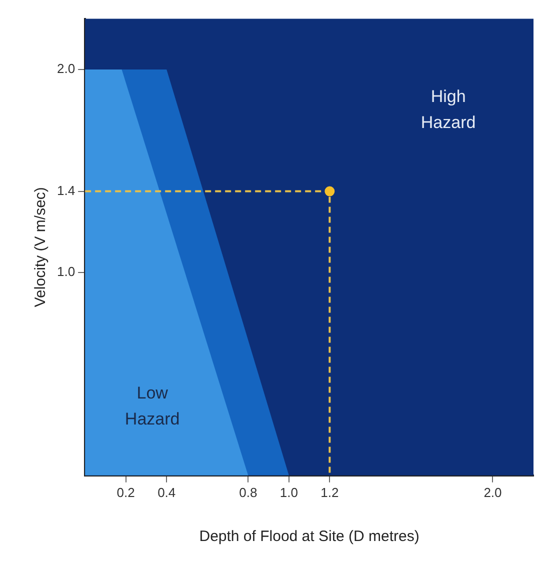 This screenshot has width=547, height=562. Describe the element at coordinates (66, 68) in the screenshot. I see `y-tick-label: 2.0` at that location.